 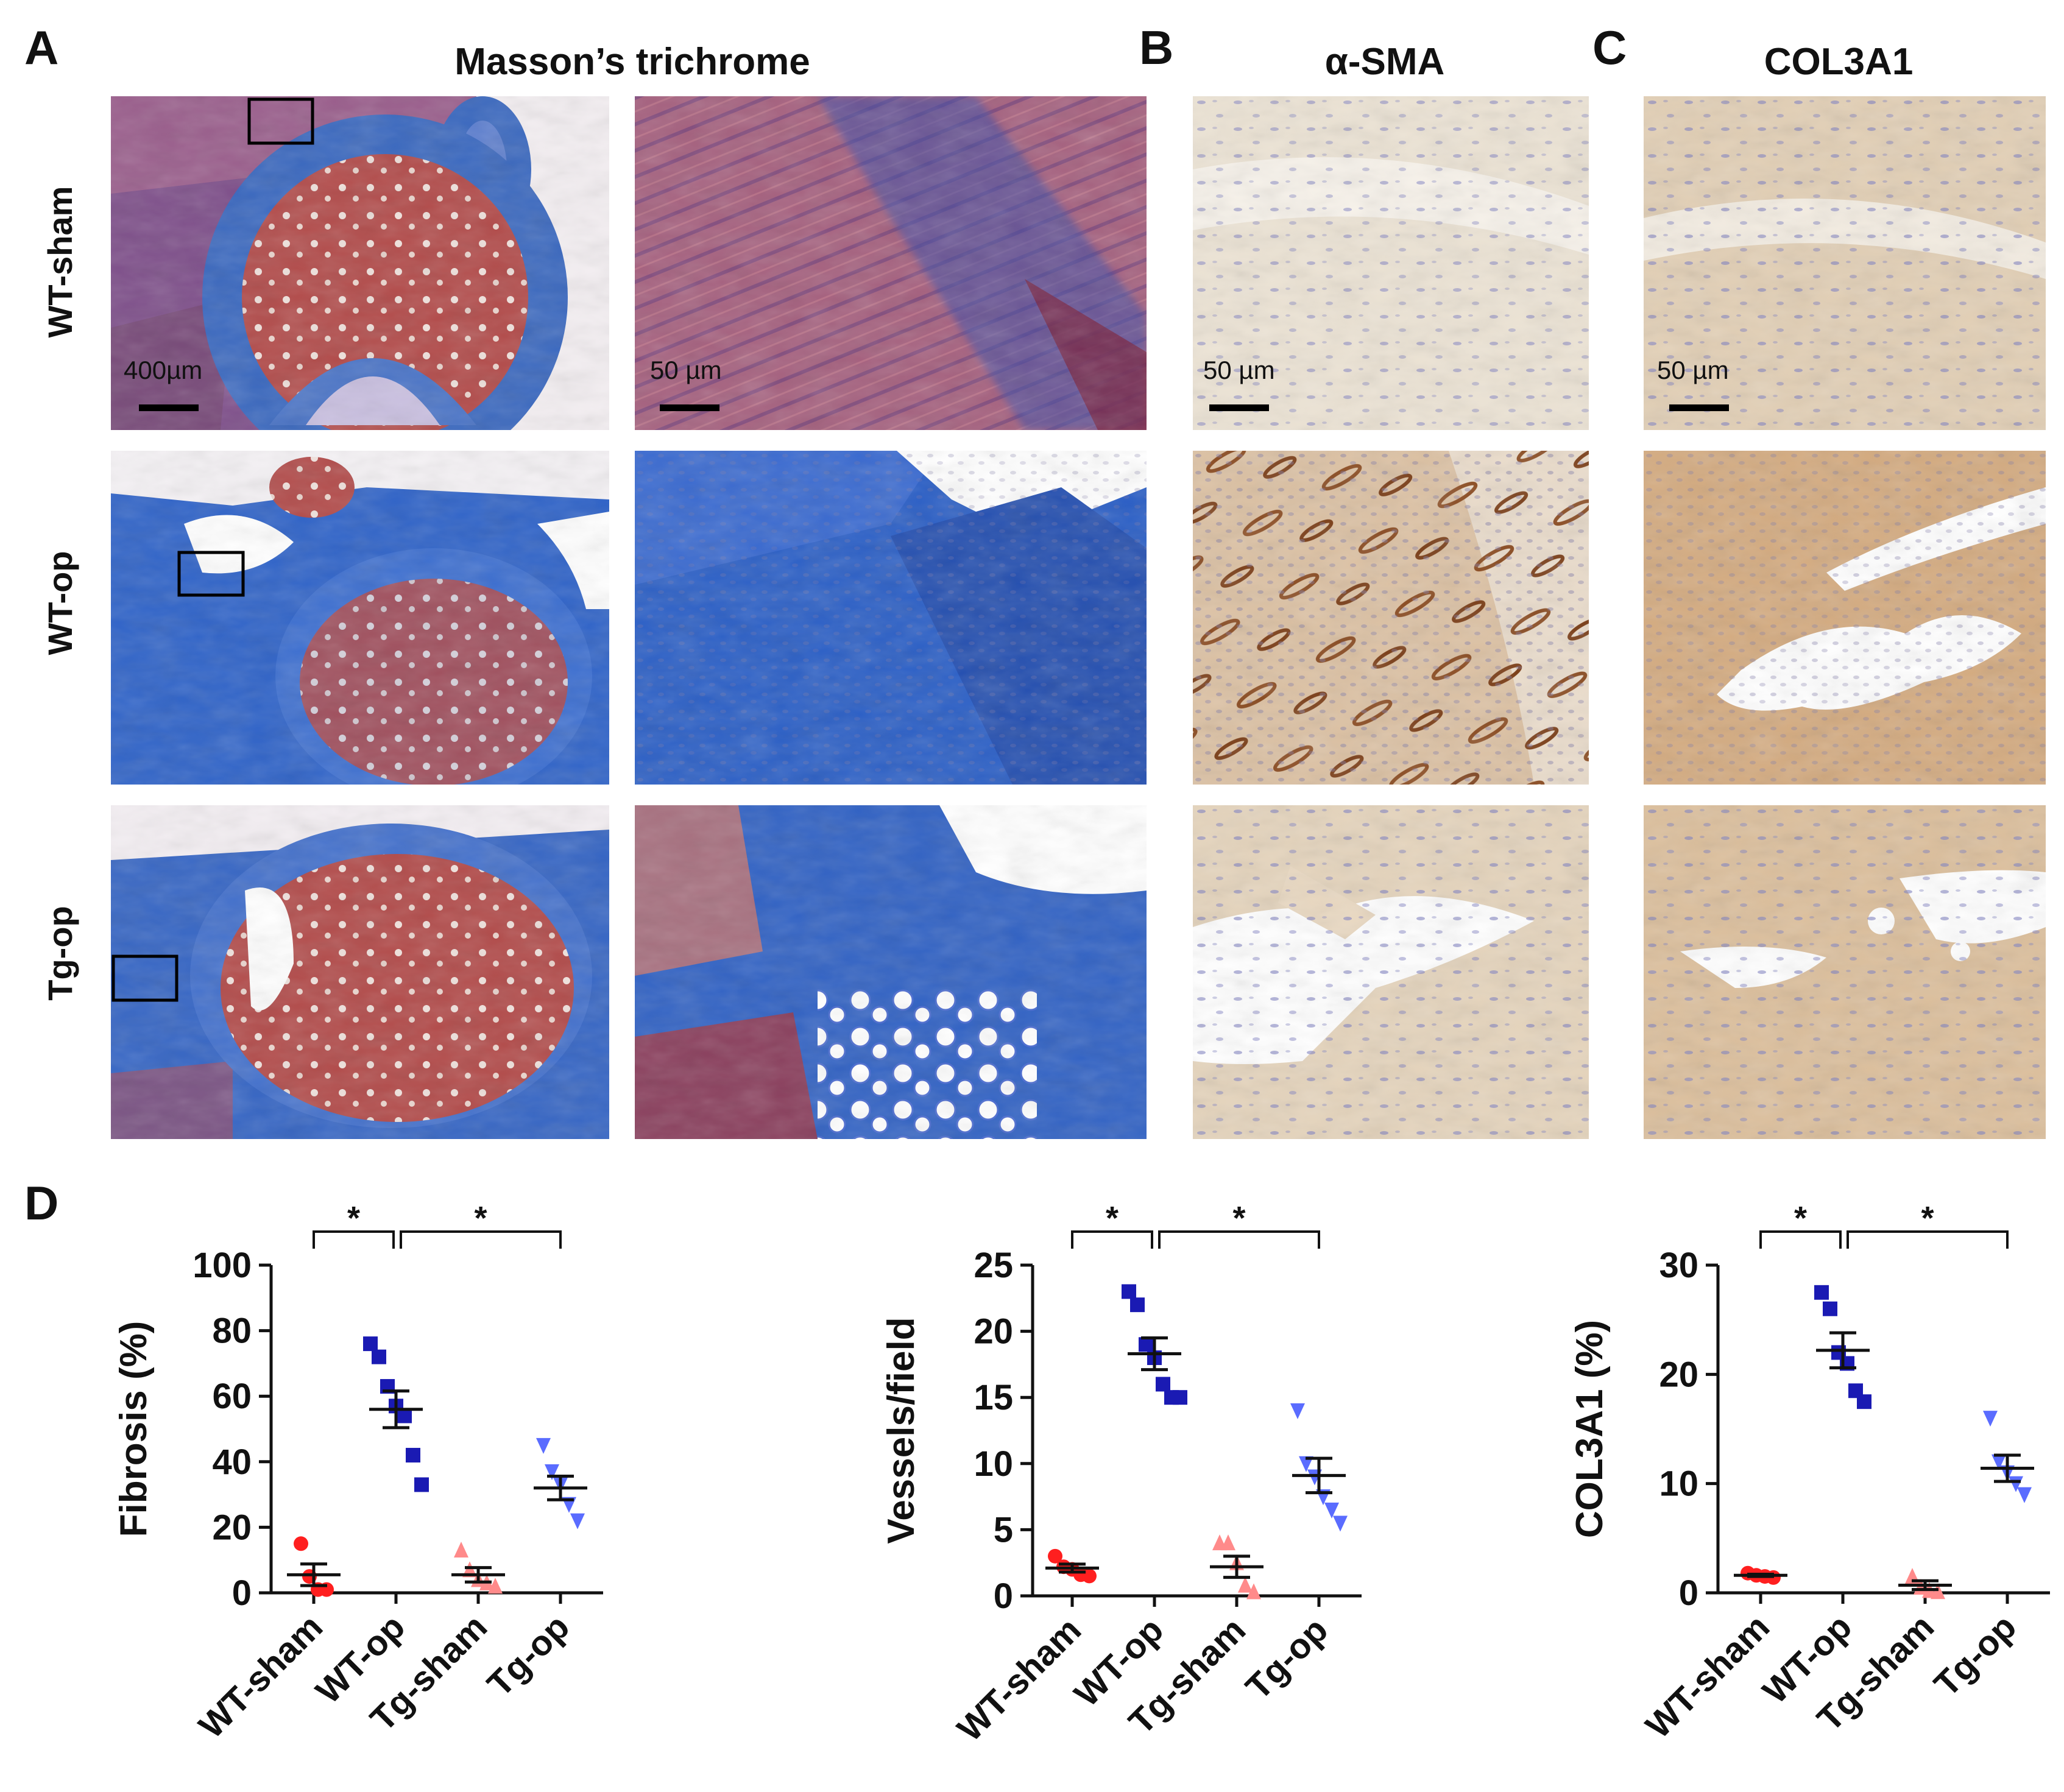 I want to click on scale-label-overview: 400µm, so click(x=163, y=370).